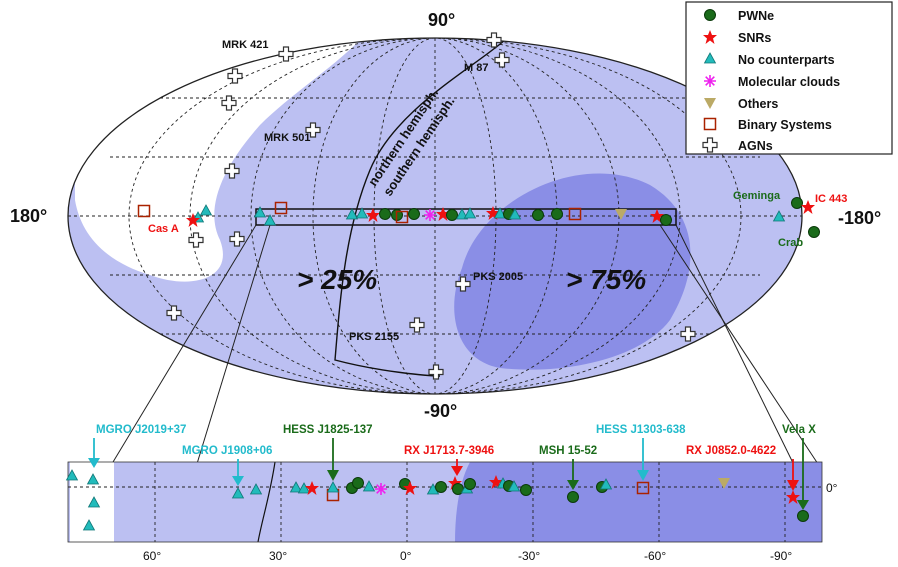 This screenshot has height=567, width=898. What do you see at coordinates (832, 488) in the screenshot?
I see `strip-lat-label: 0°` at bounding box center [832, 488].